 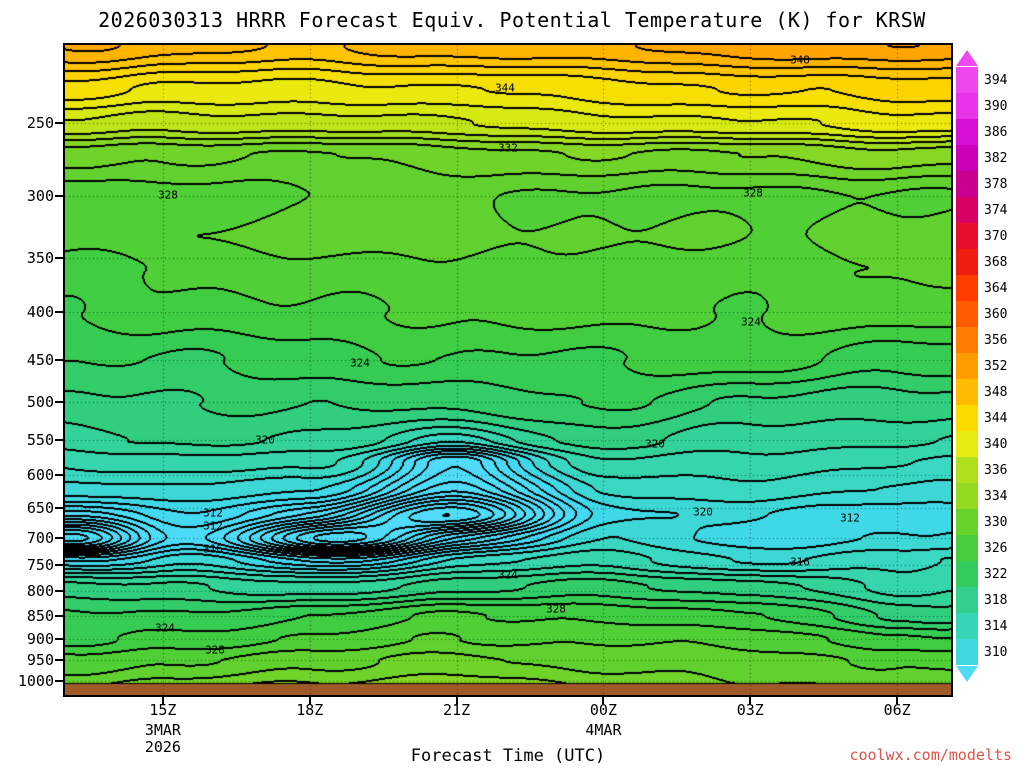 I want to click on colorbar-tick-label: 390, so click(x=996, y=106).